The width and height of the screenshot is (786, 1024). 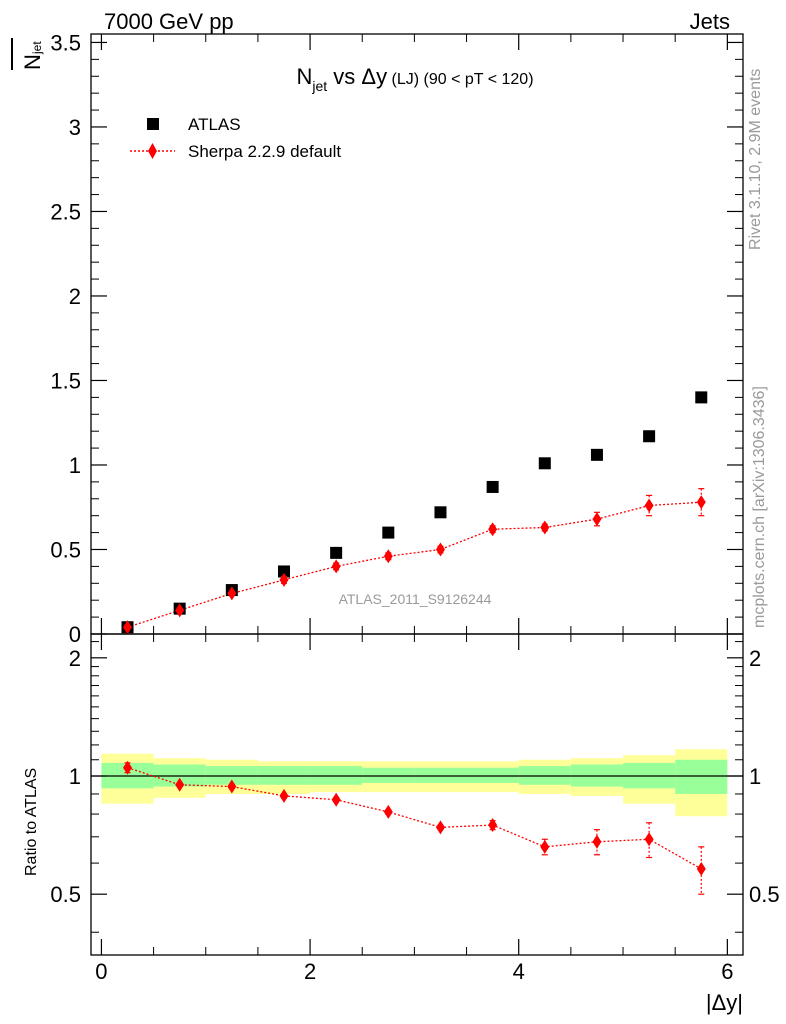 I want to click on legend-marker-atlas, so click(x=153, y=124).